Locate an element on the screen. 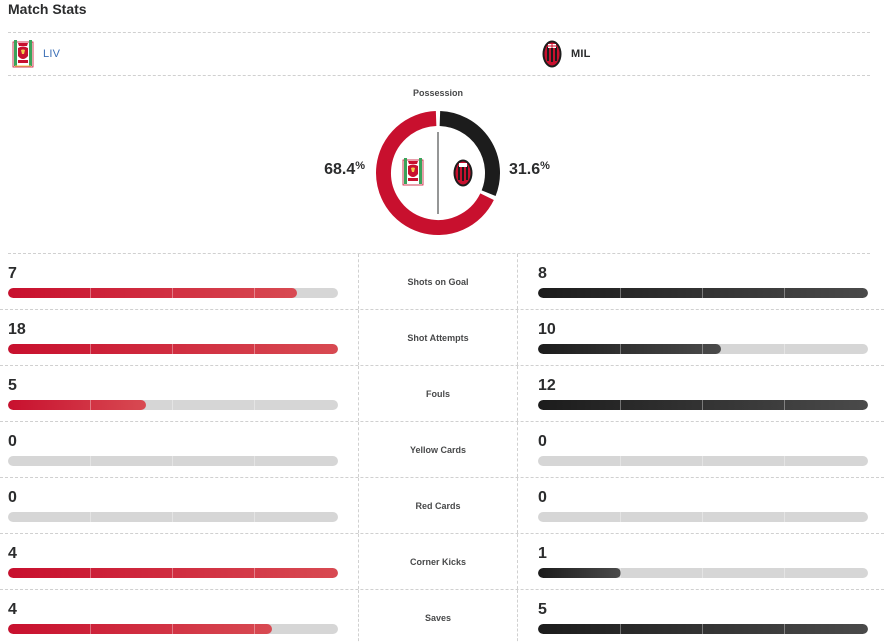  possession-donut-chart is located at coordinates (438, 173).